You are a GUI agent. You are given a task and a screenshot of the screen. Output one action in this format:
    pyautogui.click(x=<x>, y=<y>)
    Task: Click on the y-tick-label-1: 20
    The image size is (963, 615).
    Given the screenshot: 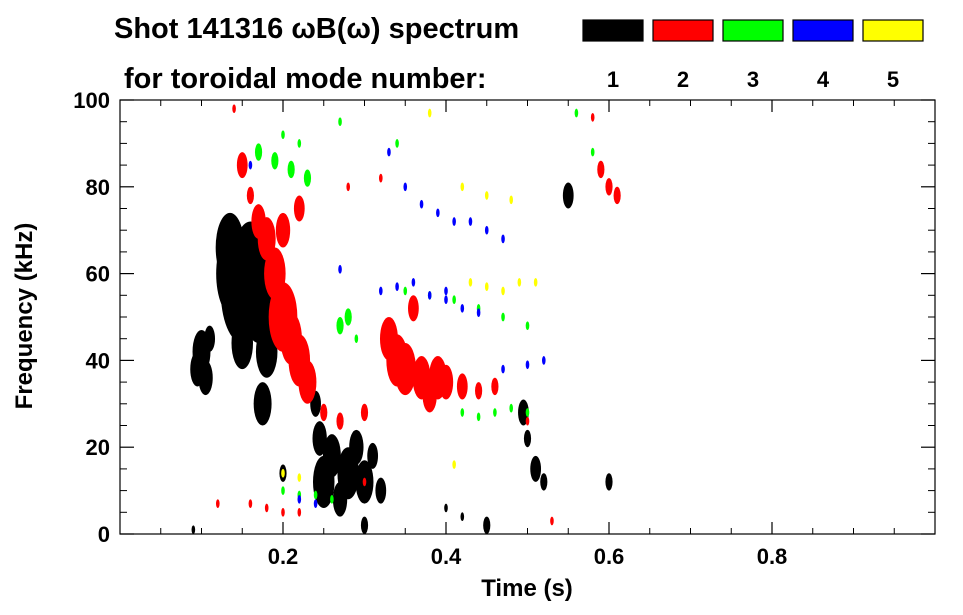 What is the action you would take?
    pyautogui.click(x=98, y=447)
    